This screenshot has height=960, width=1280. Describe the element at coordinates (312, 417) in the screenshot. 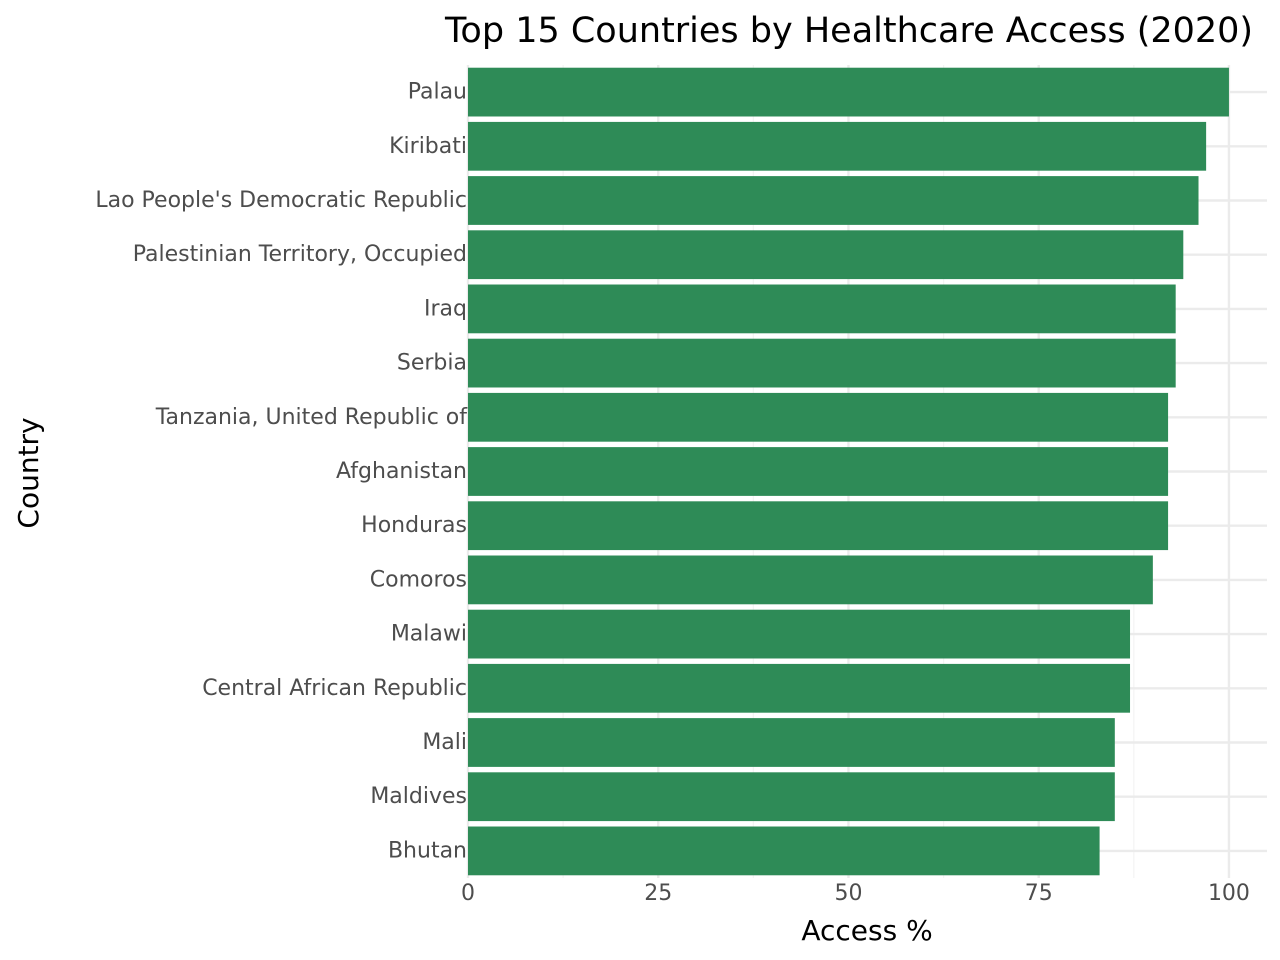

I see `y-tick-label: Tanzania, United Republic of` at that location.